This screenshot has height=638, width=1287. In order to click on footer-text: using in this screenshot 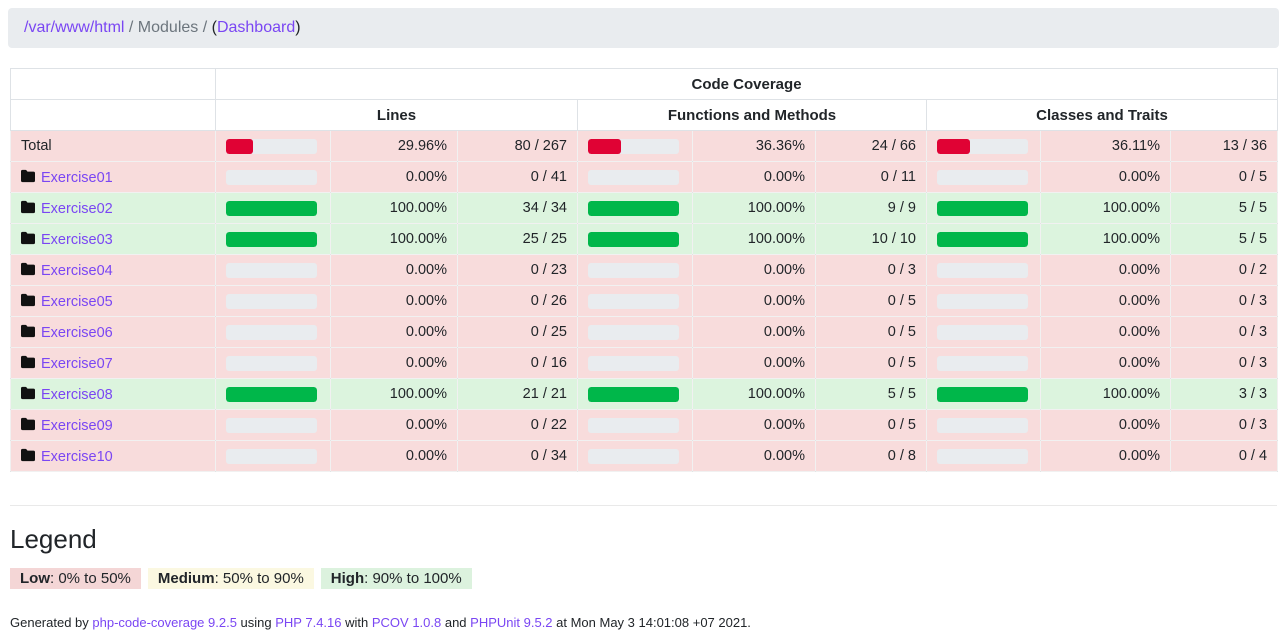, I will do `click(256, 622)`.